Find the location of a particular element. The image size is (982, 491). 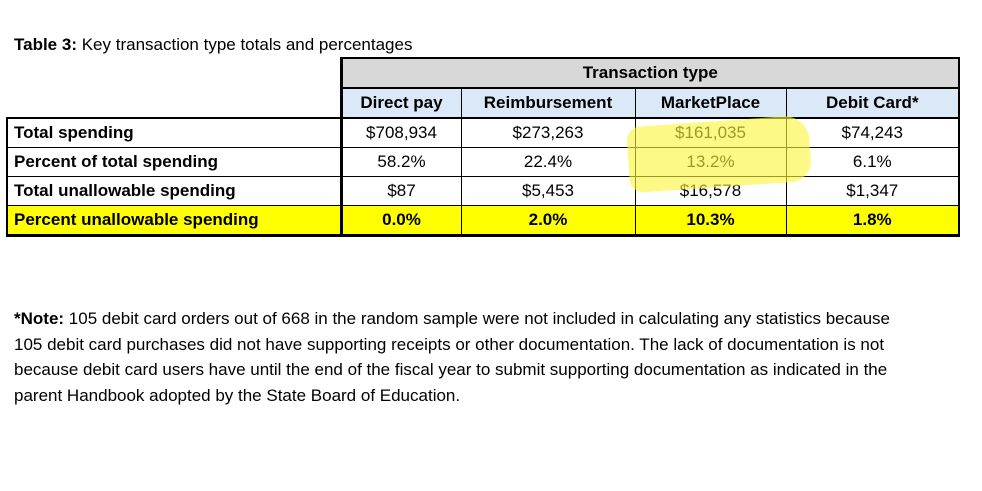

cell-total-spending-direct-pay: $708,934 is located at coordinates (401, 132).